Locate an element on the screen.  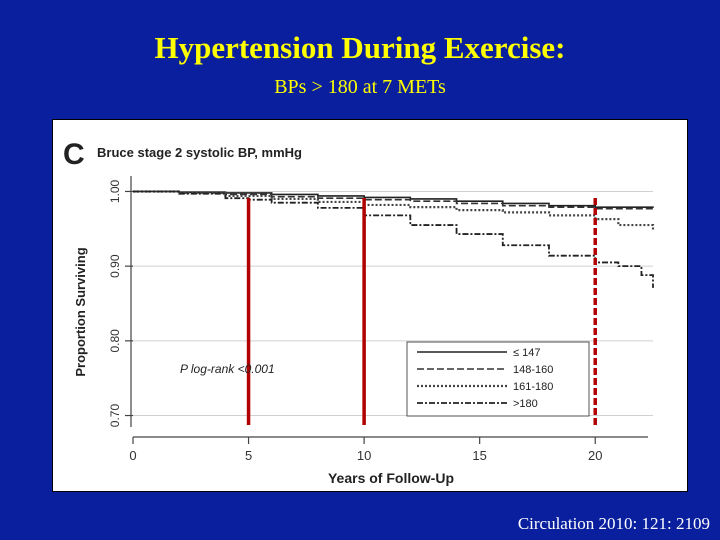
log-rank-annotation: P log-rank <0.001 is located at coordinates (227, 369).